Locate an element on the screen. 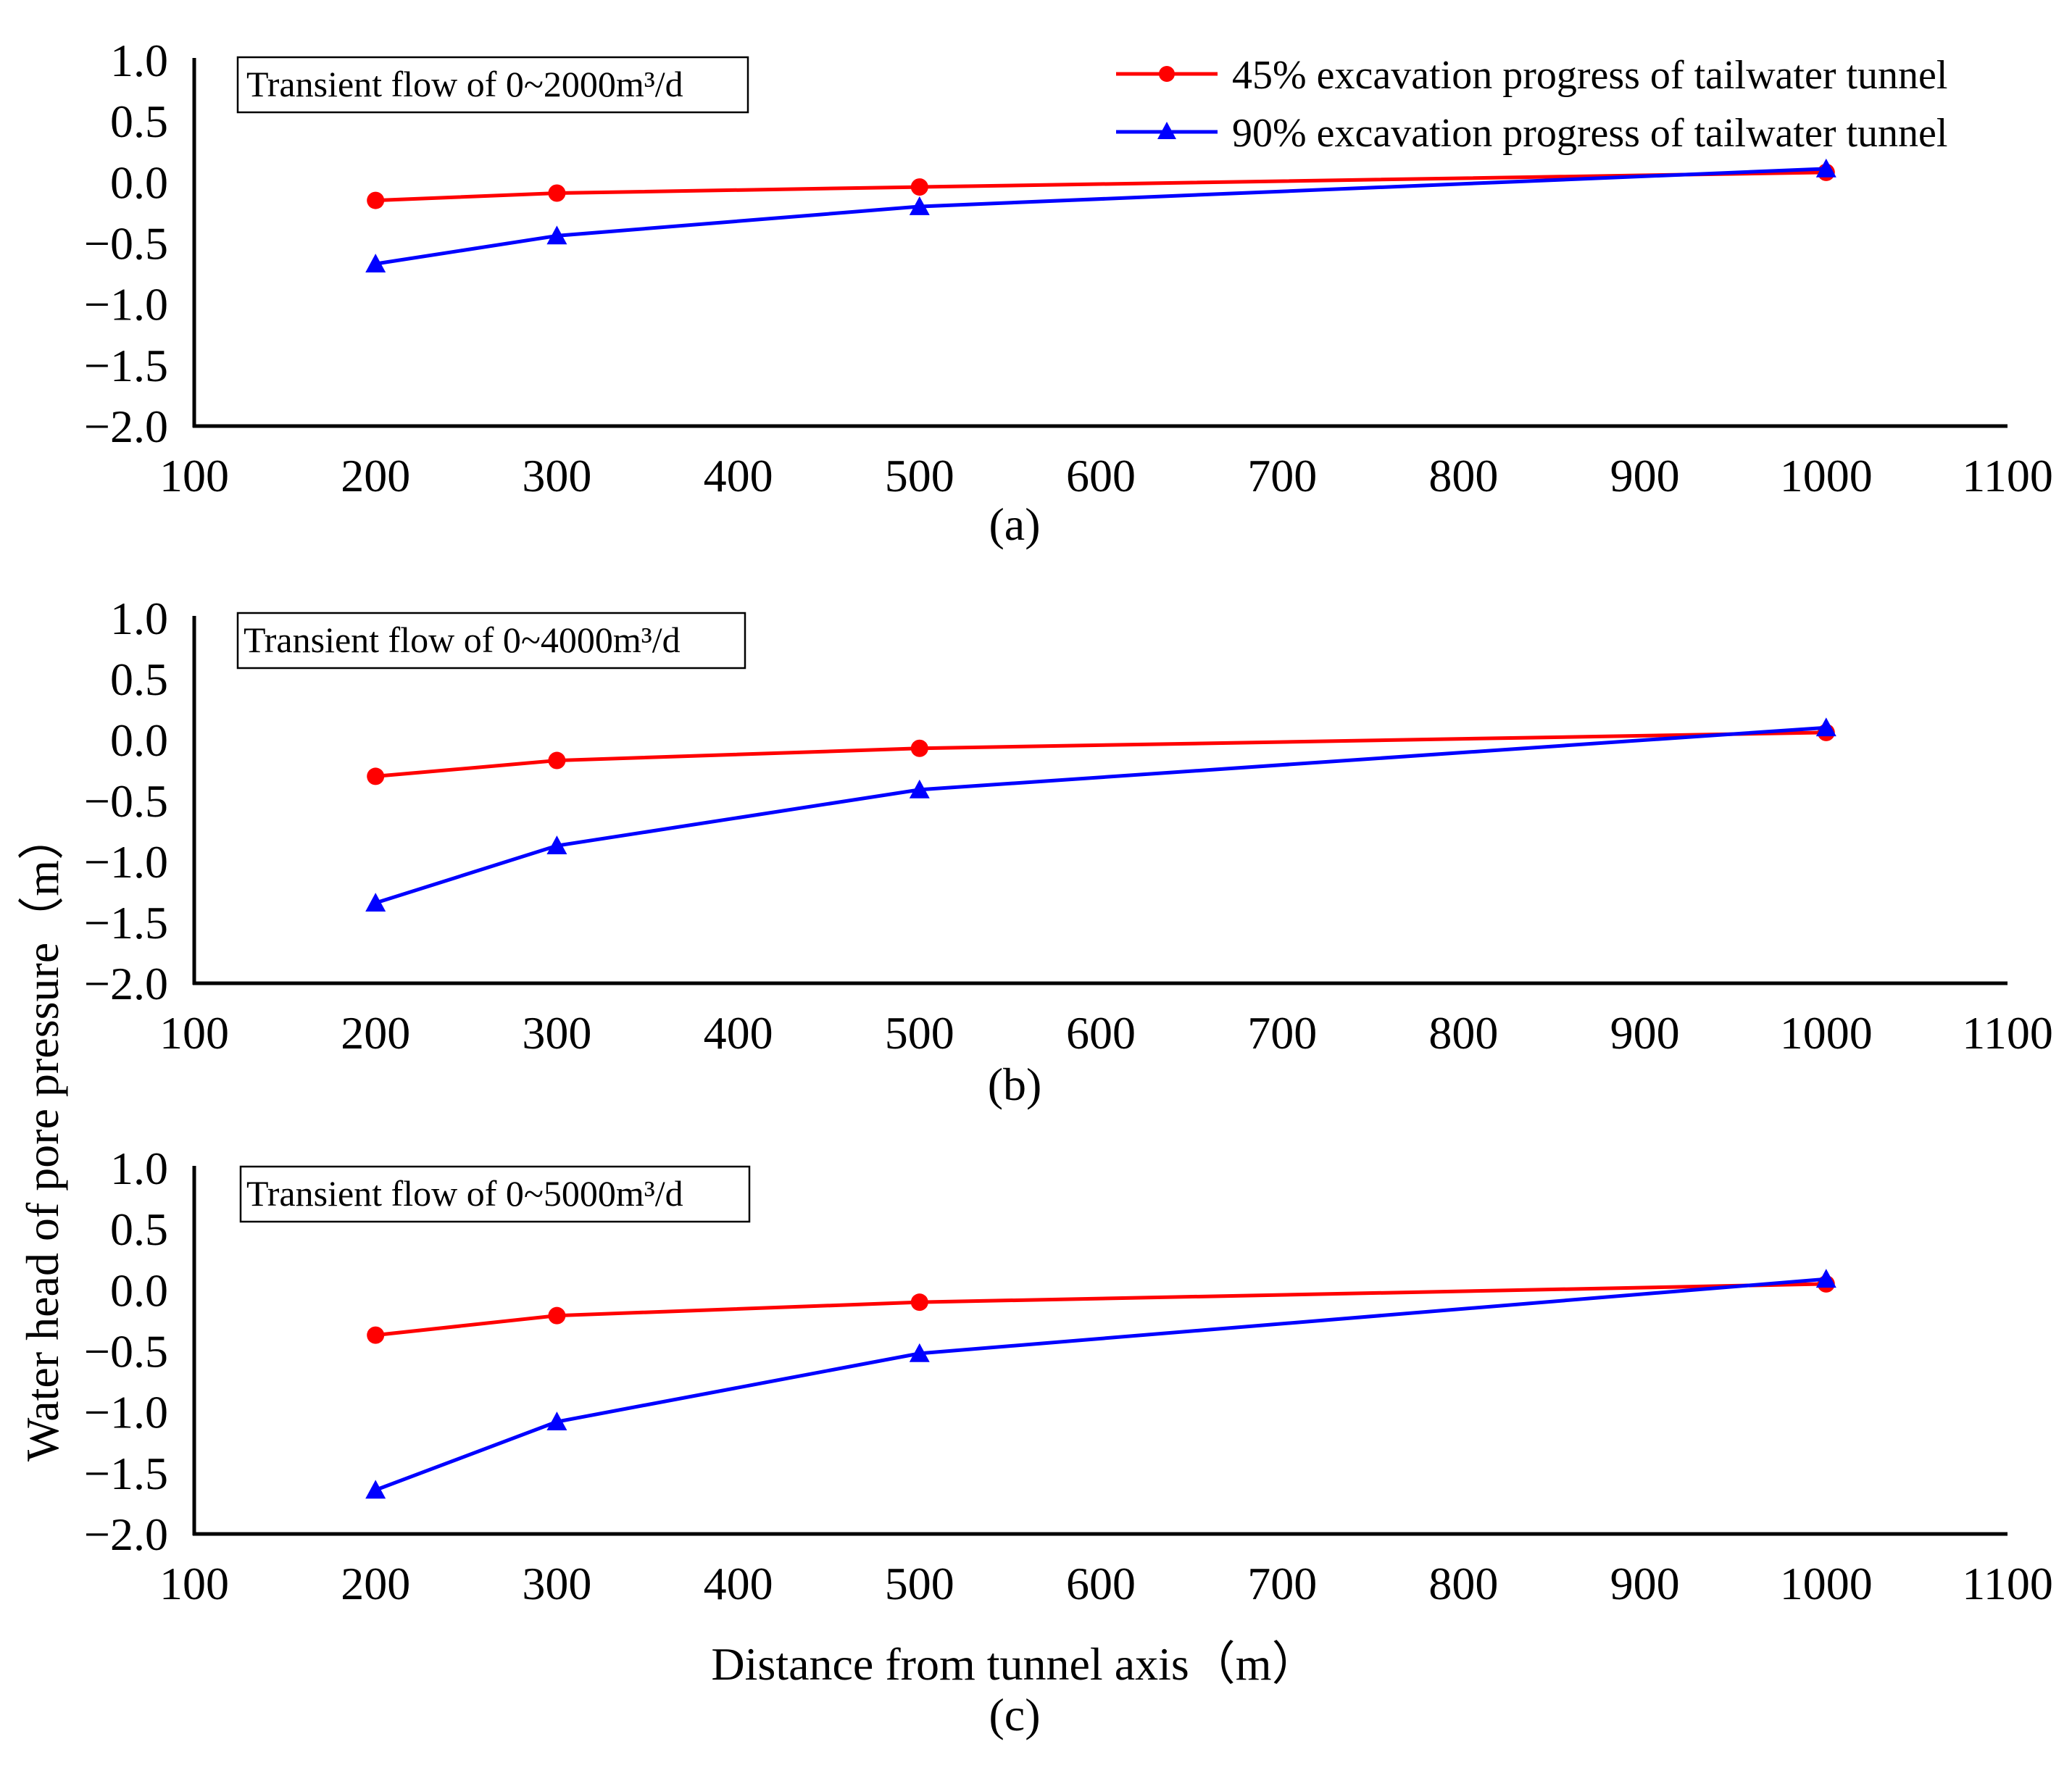 The width and height of the screenshot is (2072, 1768). x-tick-label-a: 700 is located at coordinates (1282, 475).